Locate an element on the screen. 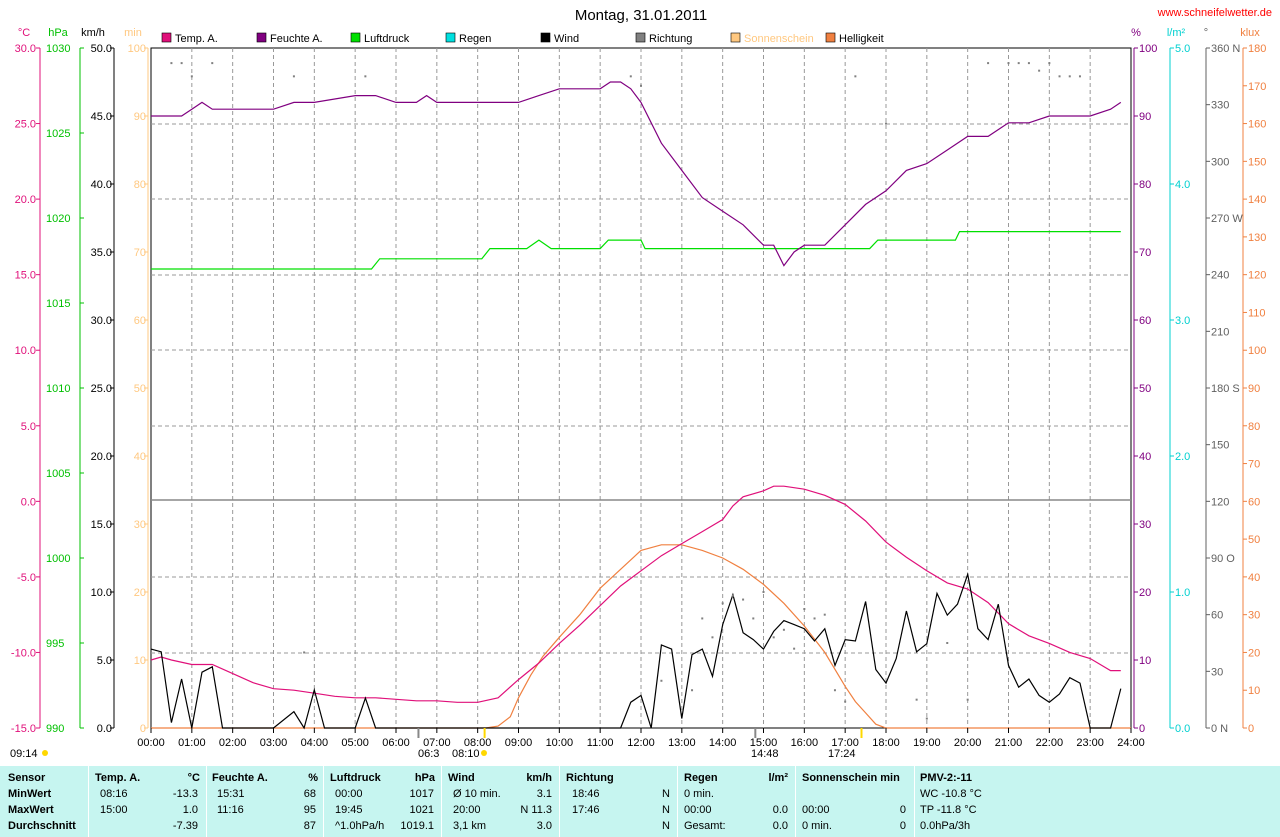  x-tick-label: 13:00 is located at coordinates (682, 743).